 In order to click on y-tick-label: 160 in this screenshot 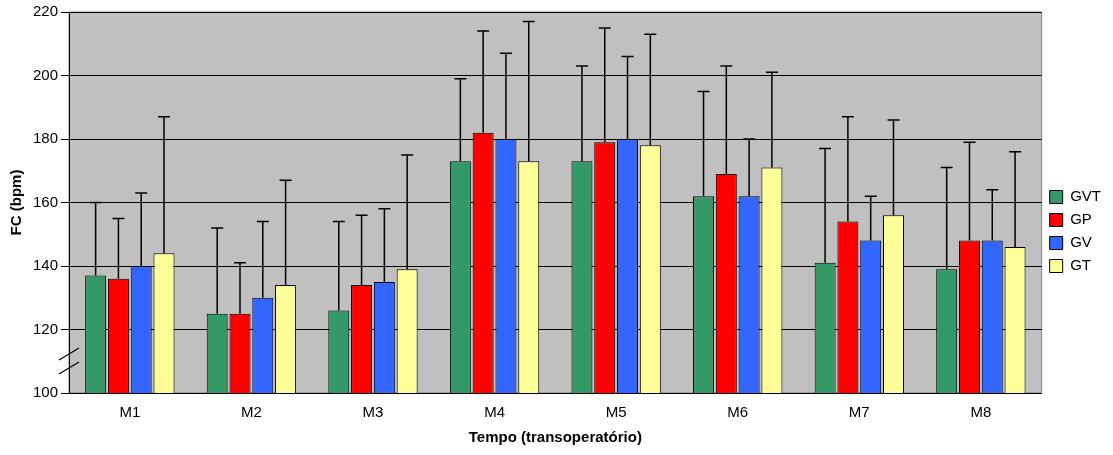, I will do `click(46, 201)`.